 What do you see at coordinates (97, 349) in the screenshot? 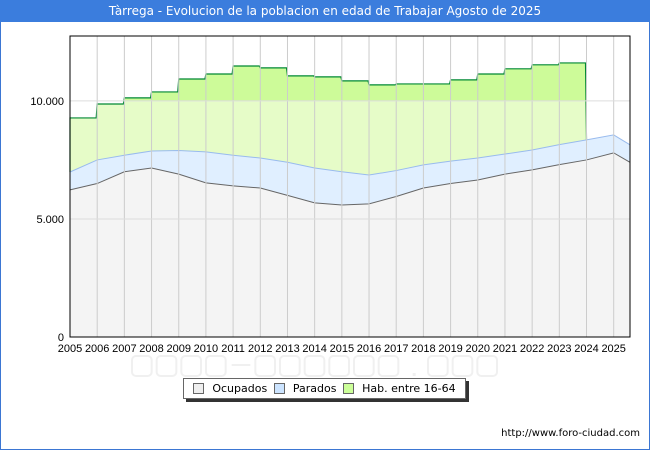
I see `x-tick-label: 2006` at bounding box center [97, 349].